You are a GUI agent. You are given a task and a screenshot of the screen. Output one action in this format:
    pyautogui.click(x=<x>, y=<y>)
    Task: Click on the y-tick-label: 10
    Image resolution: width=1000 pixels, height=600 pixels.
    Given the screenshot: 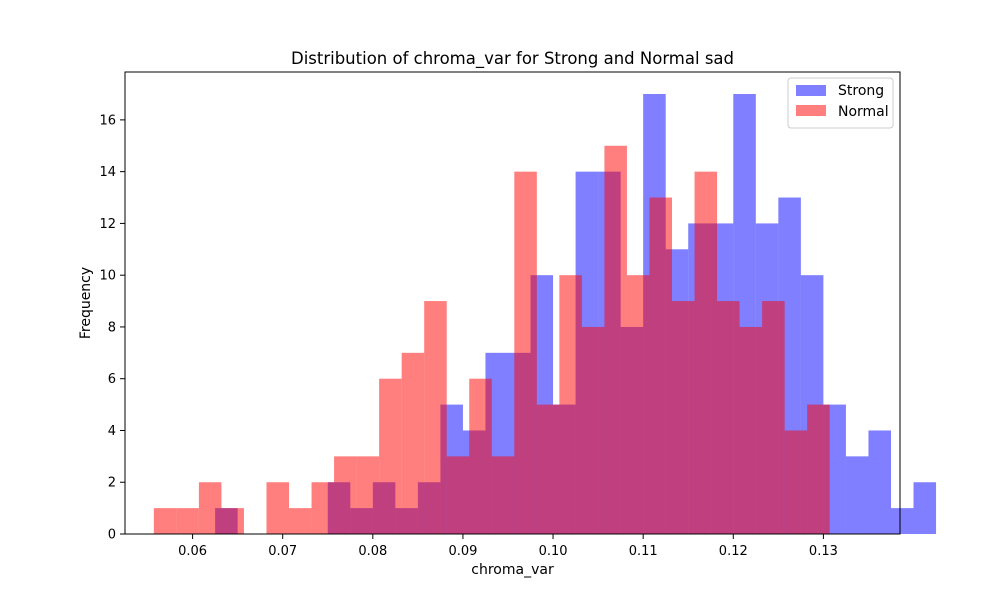 What is the action you would take?
    pyautogui.click(x=107, y=276)
    